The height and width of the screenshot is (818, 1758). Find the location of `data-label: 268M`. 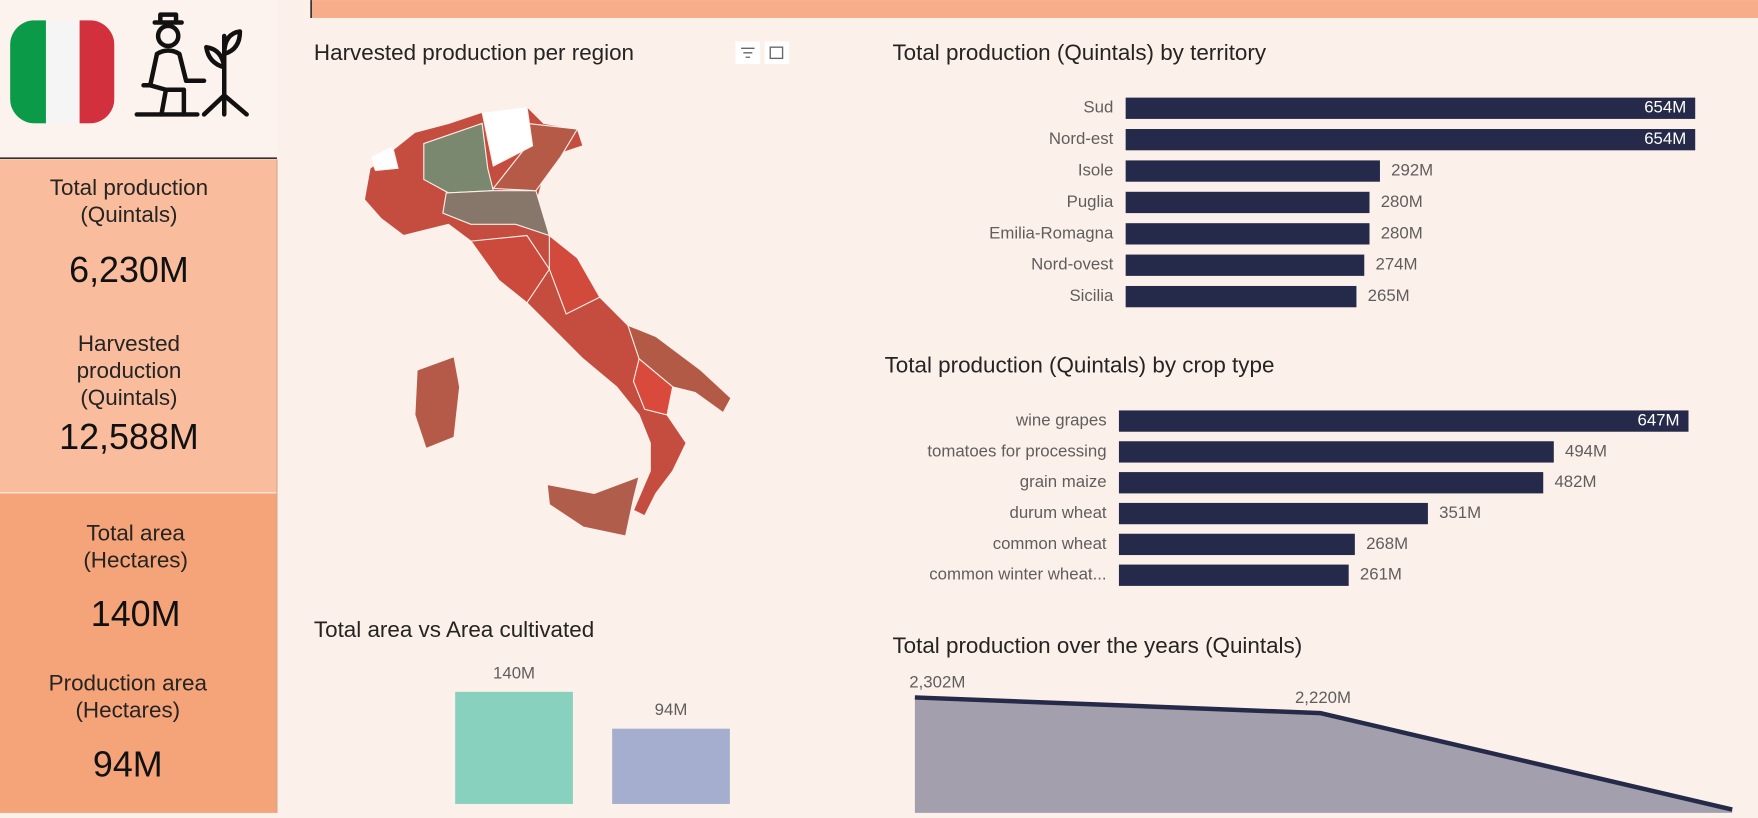

data-label: 268M is located at coordinates (1387, 543).